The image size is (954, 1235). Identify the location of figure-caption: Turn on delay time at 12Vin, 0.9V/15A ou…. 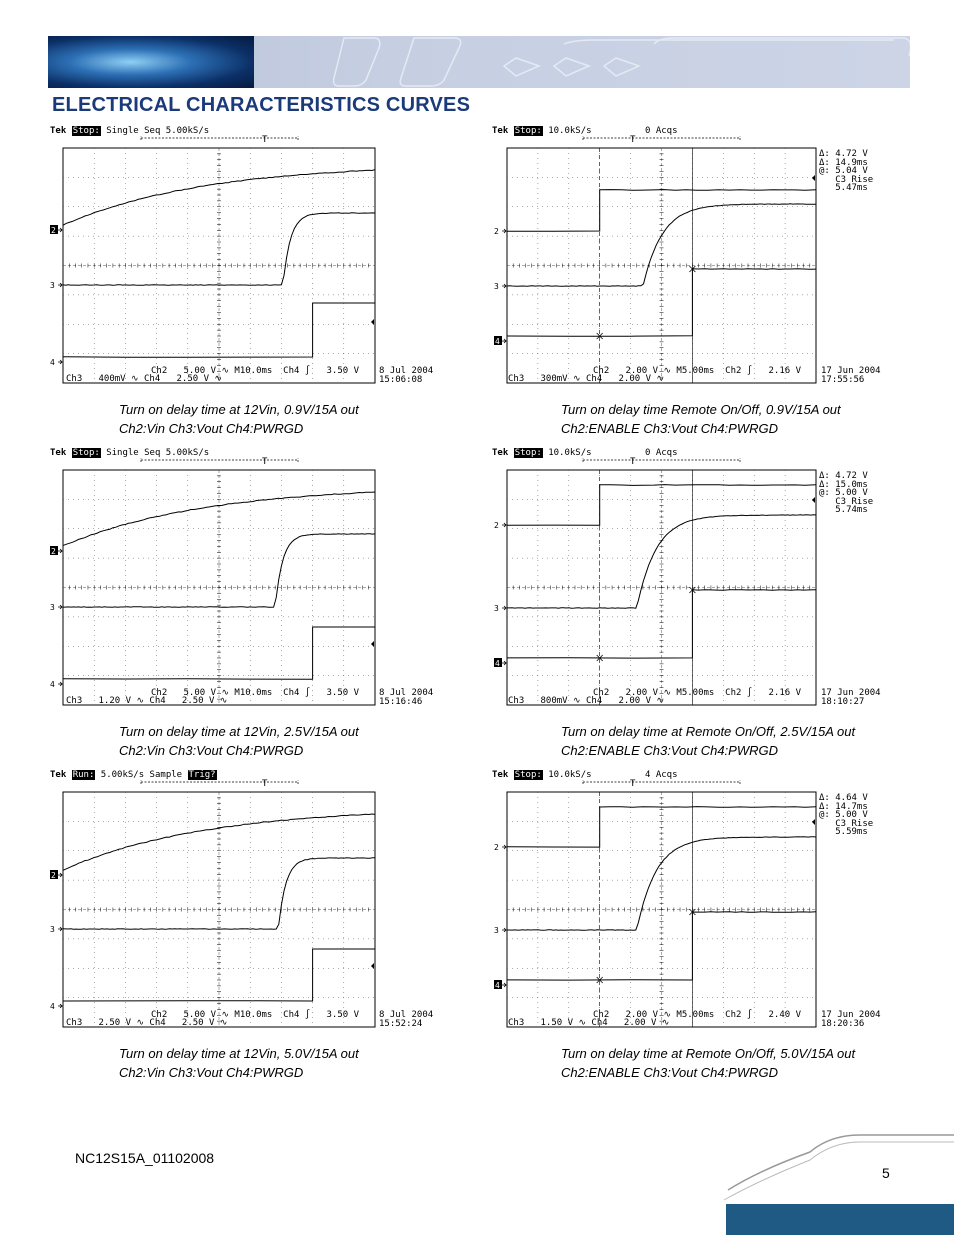
(239, 419).